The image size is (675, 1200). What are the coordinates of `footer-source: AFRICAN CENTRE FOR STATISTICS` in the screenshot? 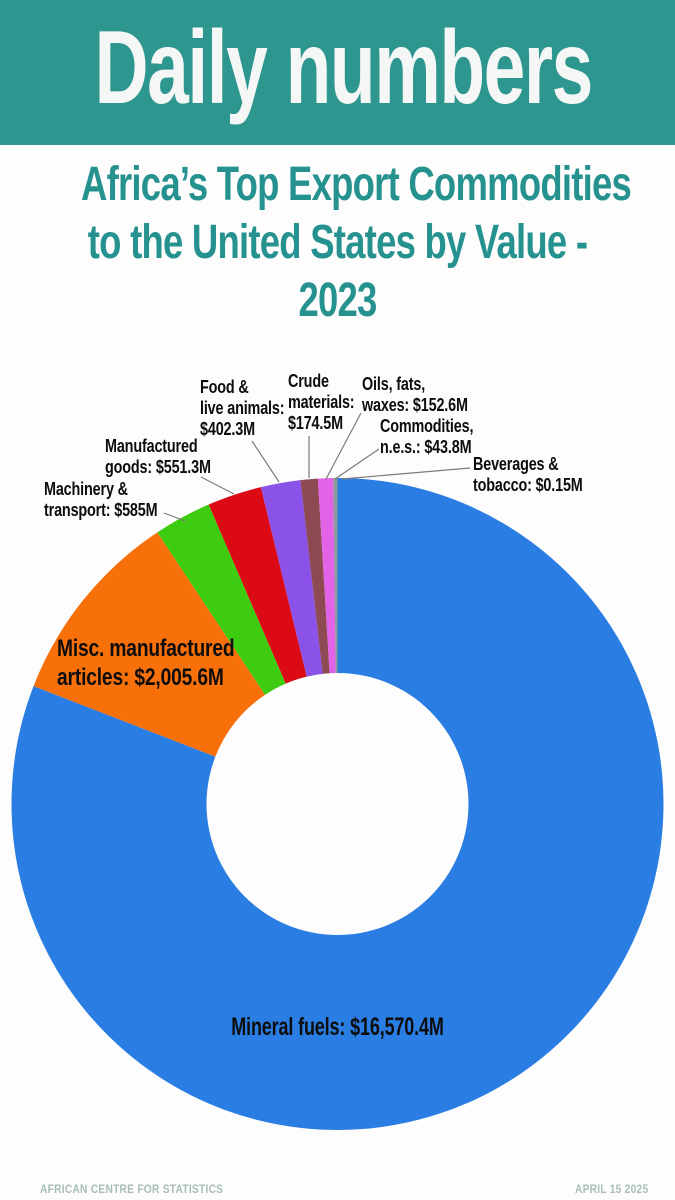 It's located at (132, 1189).